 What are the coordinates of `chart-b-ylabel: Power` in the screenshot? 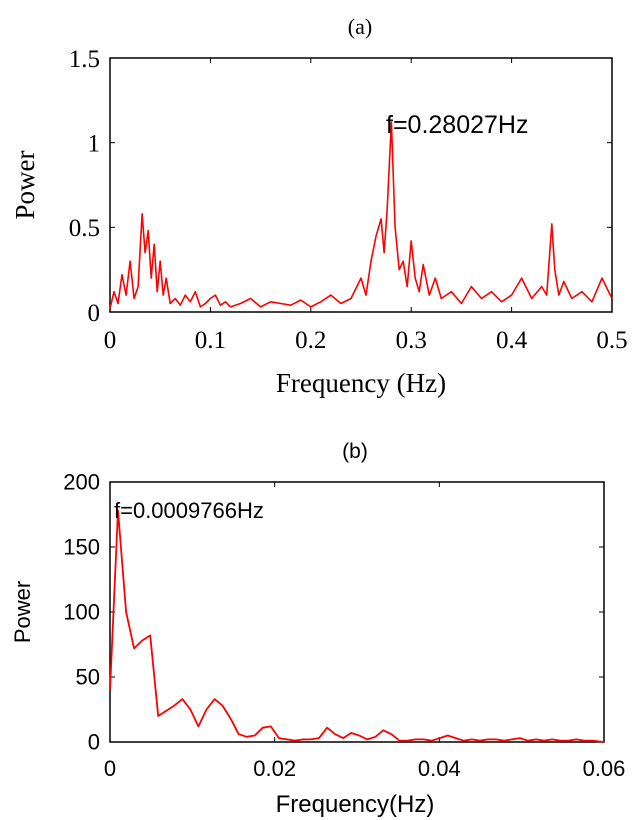 It's located at (22, 612).